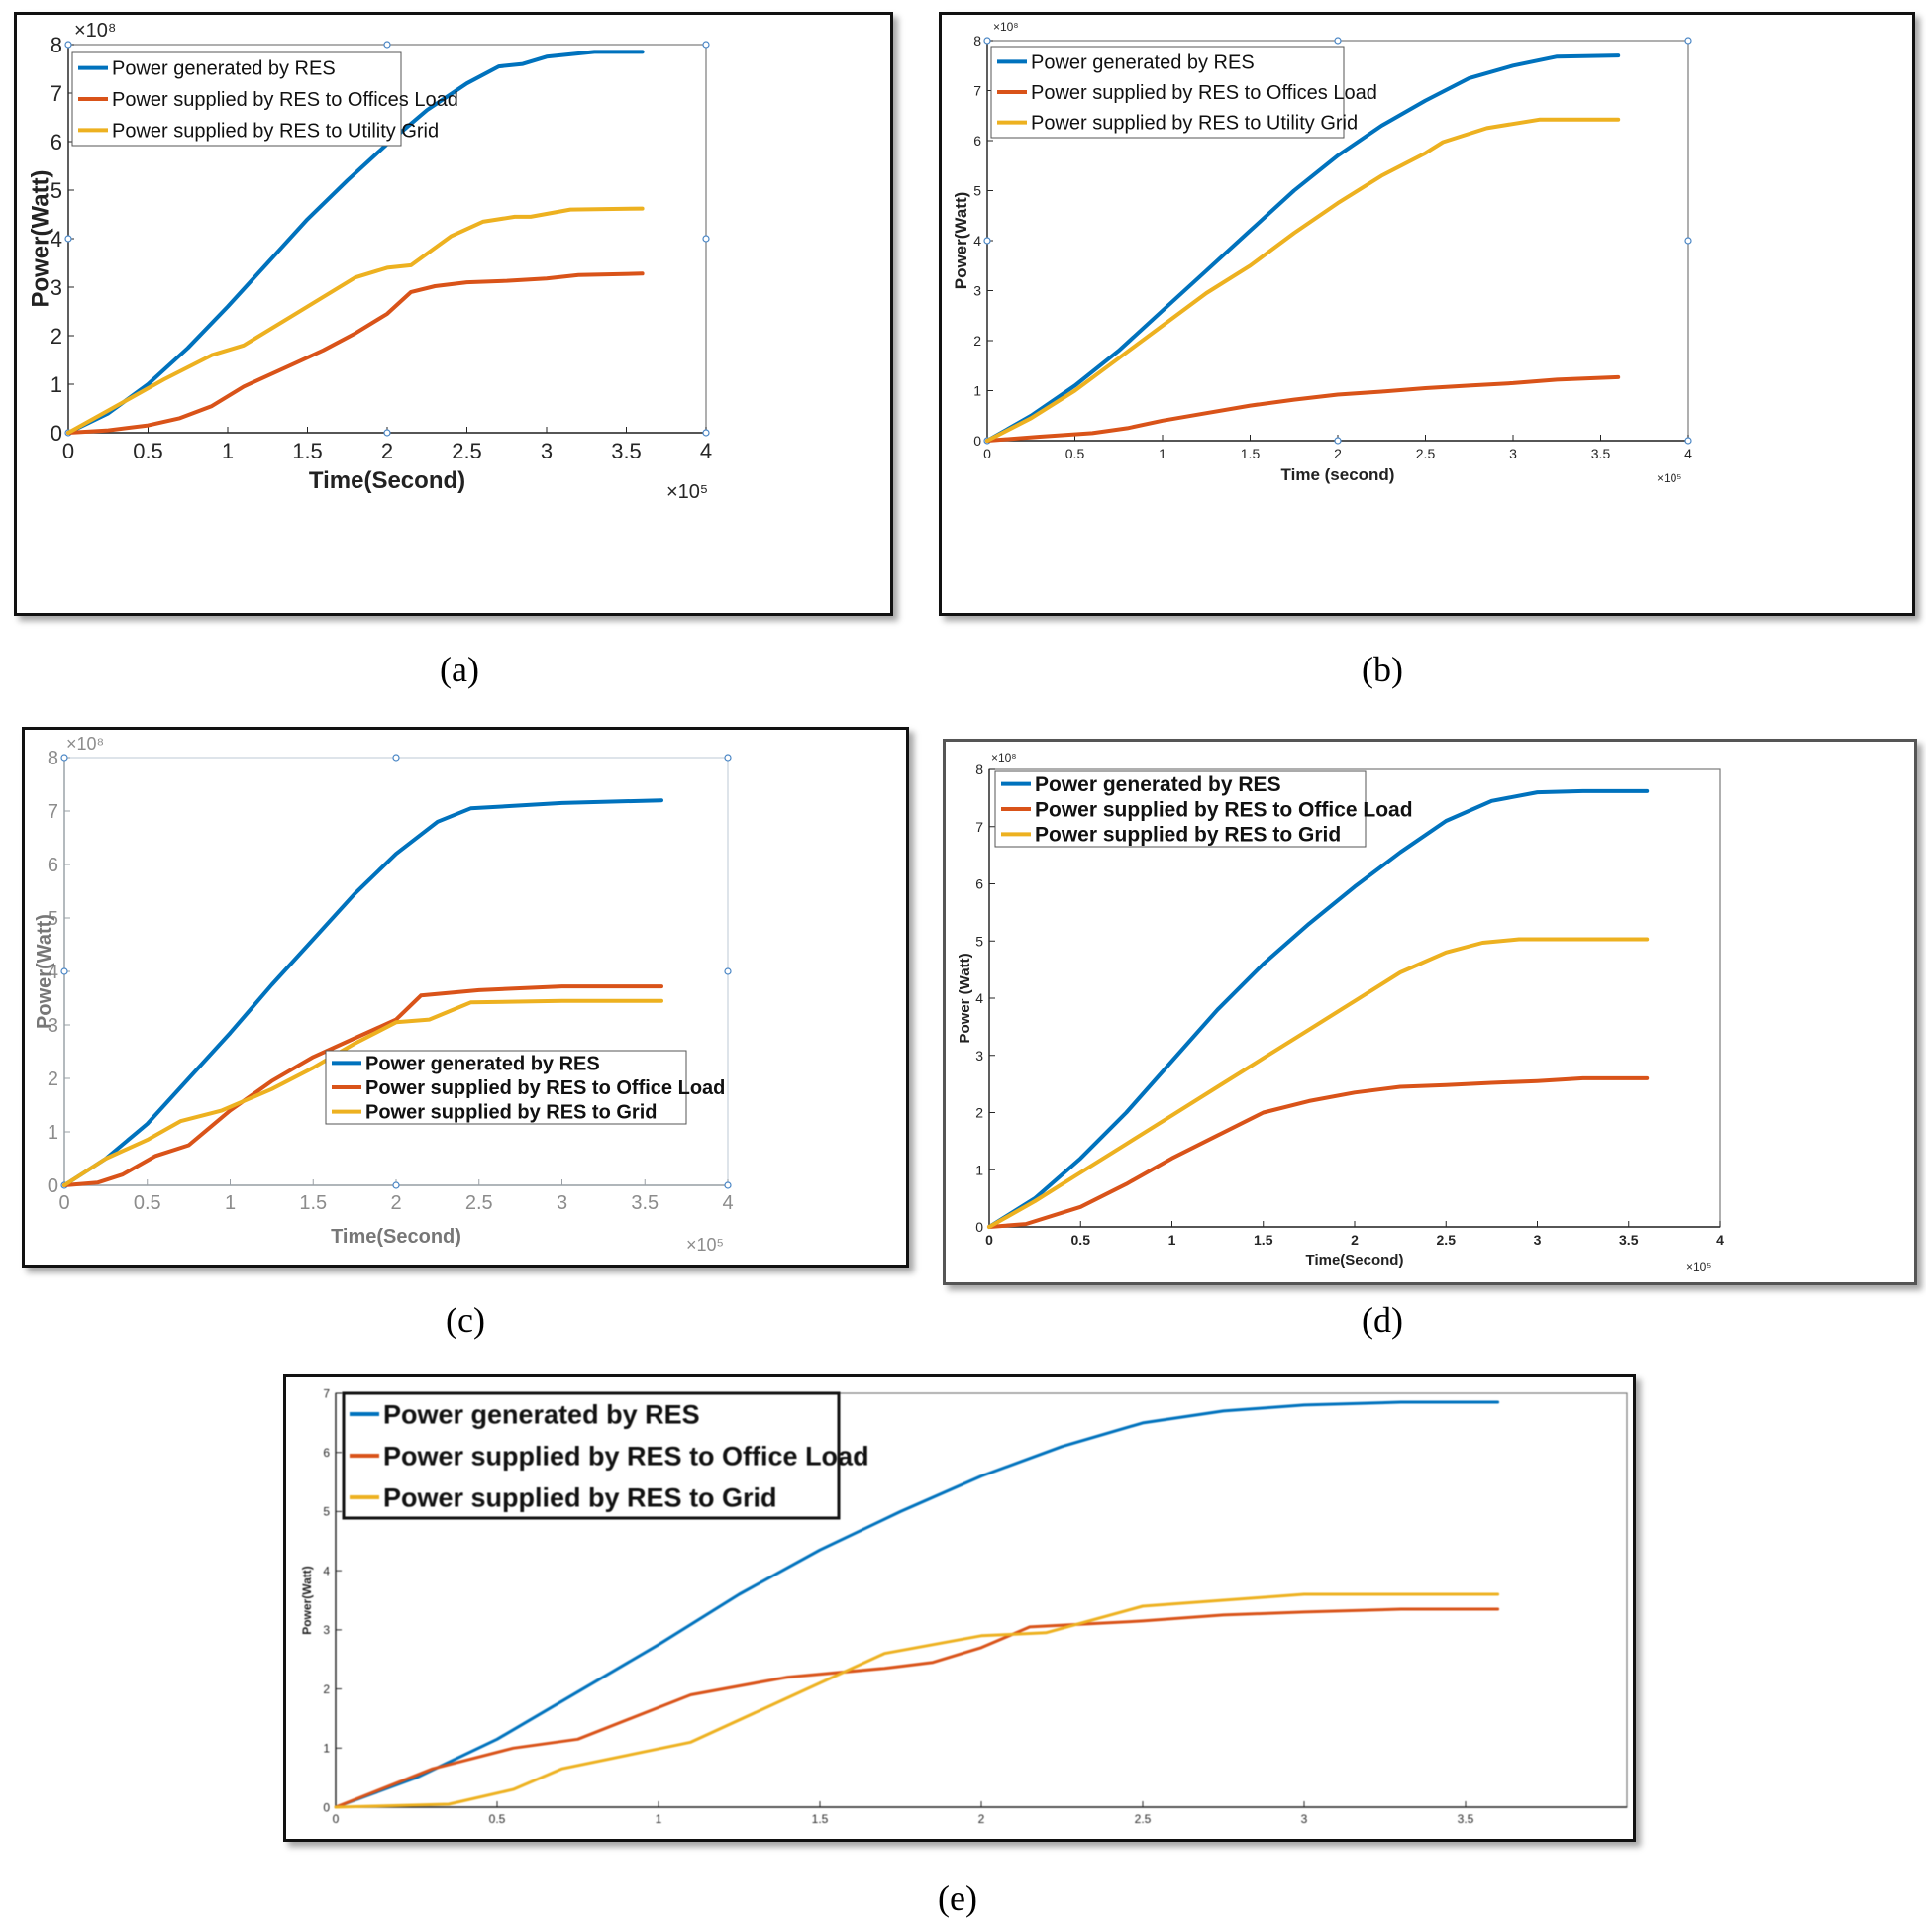 Image resolution: width=1926 pixels, height=1932 pixels. Describe the element at coordinates (965, 998) in the screenshot. I see `y-axis-label: Power (Watt)` at that location.